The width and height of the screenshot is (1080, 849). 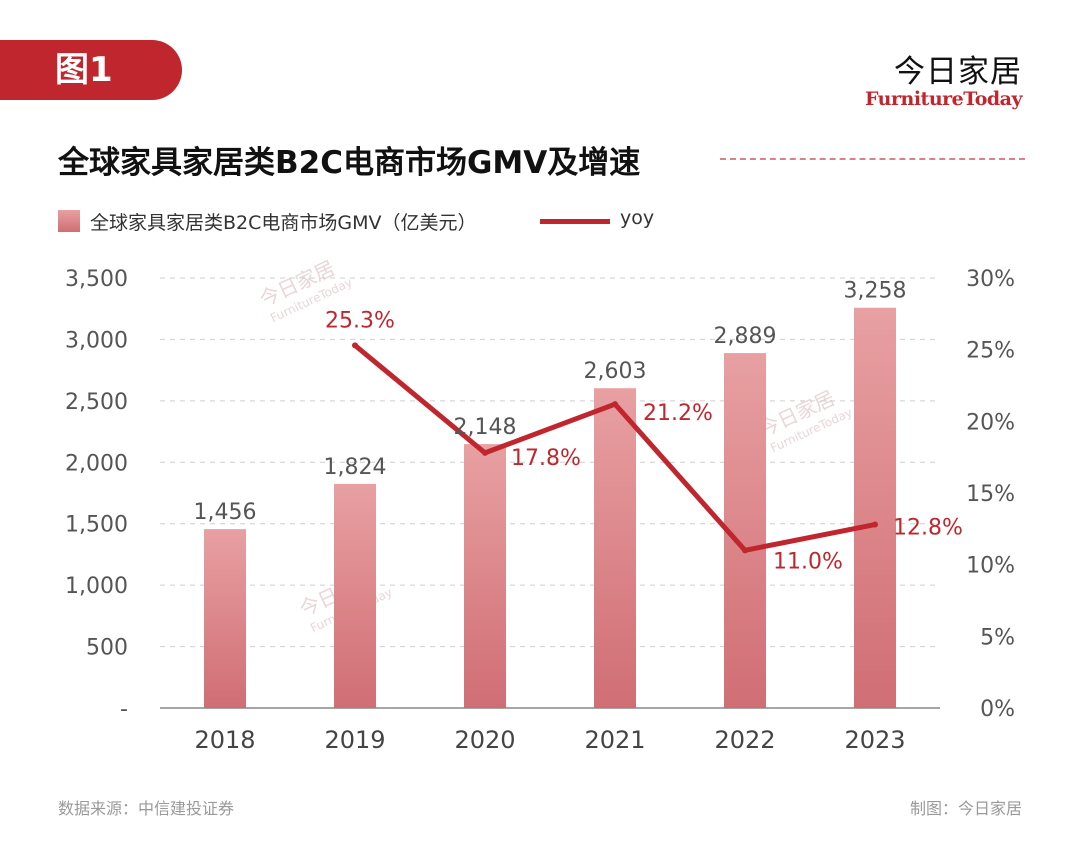 I want to click on yoy-data-label: 21.2%, so click(x=678, y=413).